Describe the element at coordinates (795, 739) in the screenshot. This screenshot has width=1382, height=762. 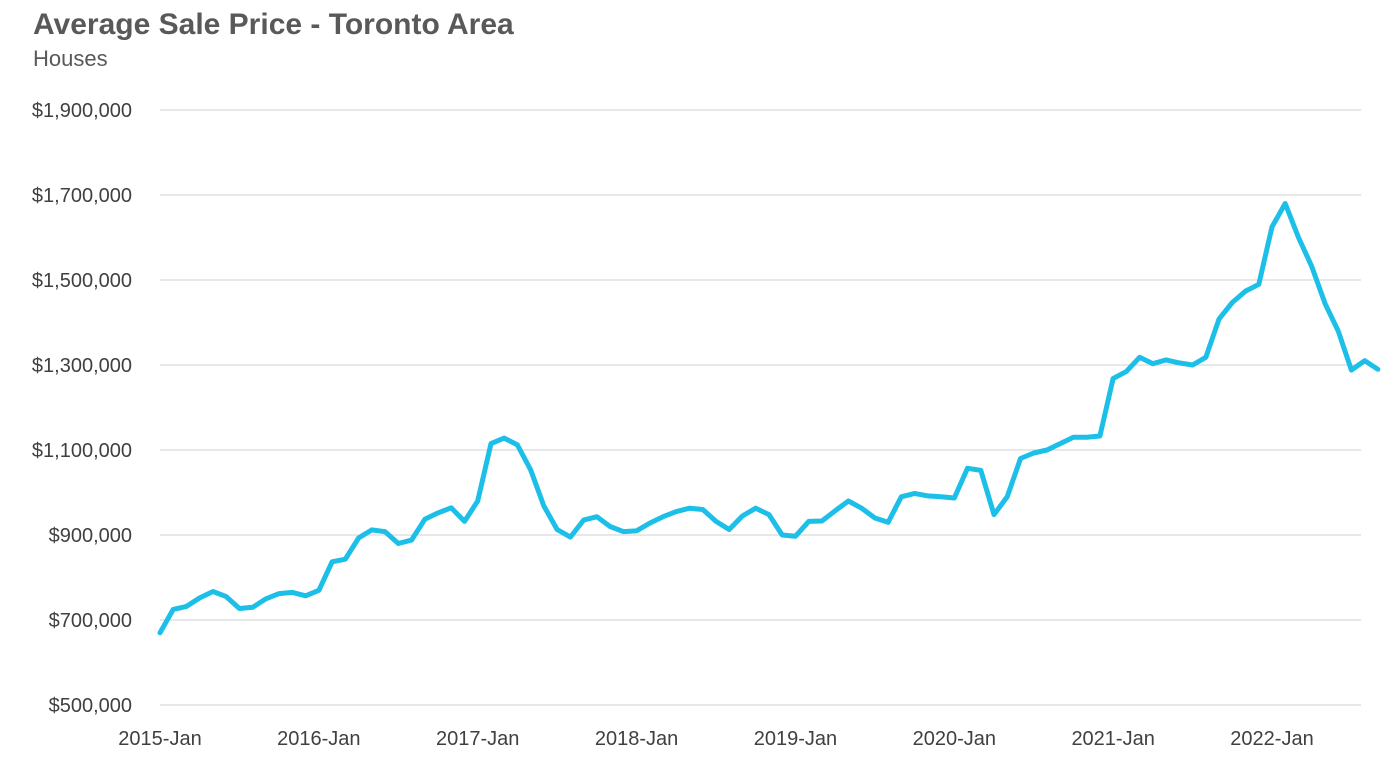
I see `x-tick-label: 2019-Jan` at that location.